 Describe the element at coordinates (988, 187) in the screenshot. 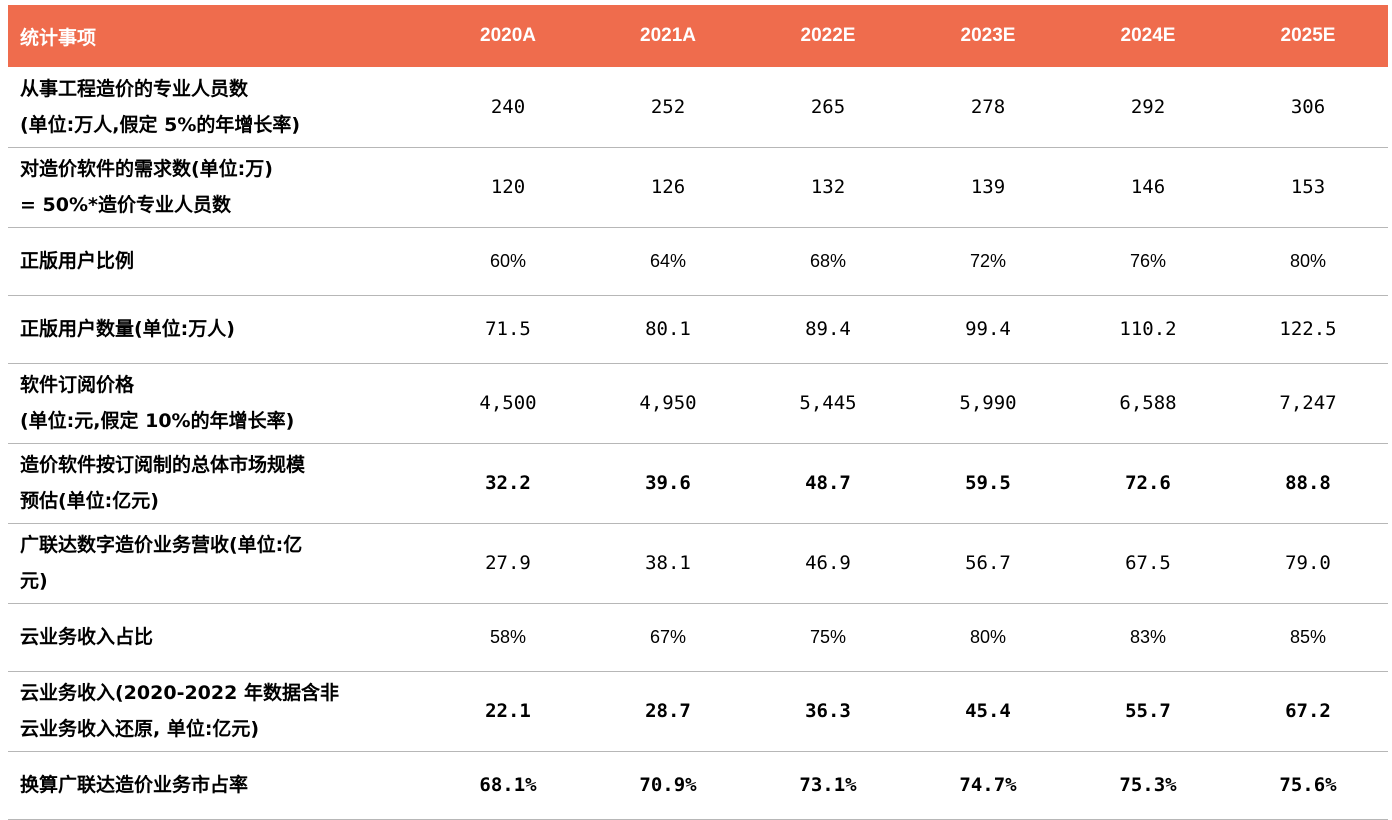

I see `table-cell: 139` at that location.